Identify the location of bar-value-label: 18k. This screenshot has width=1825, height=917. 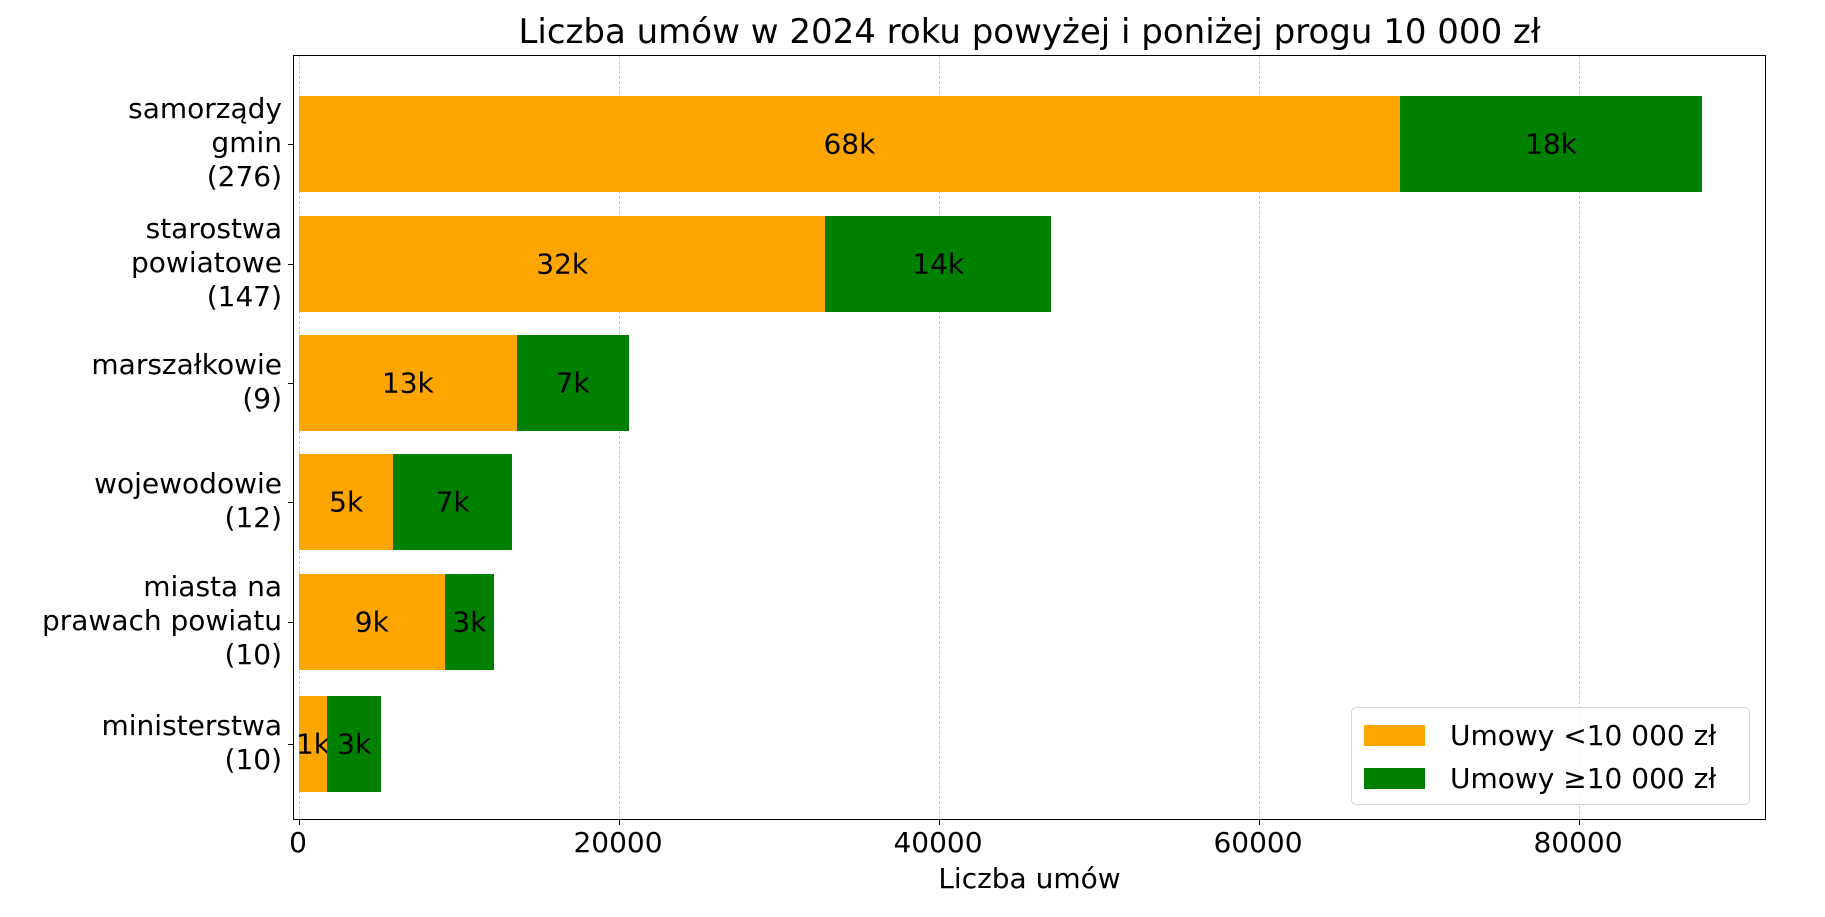
(1551, 144).